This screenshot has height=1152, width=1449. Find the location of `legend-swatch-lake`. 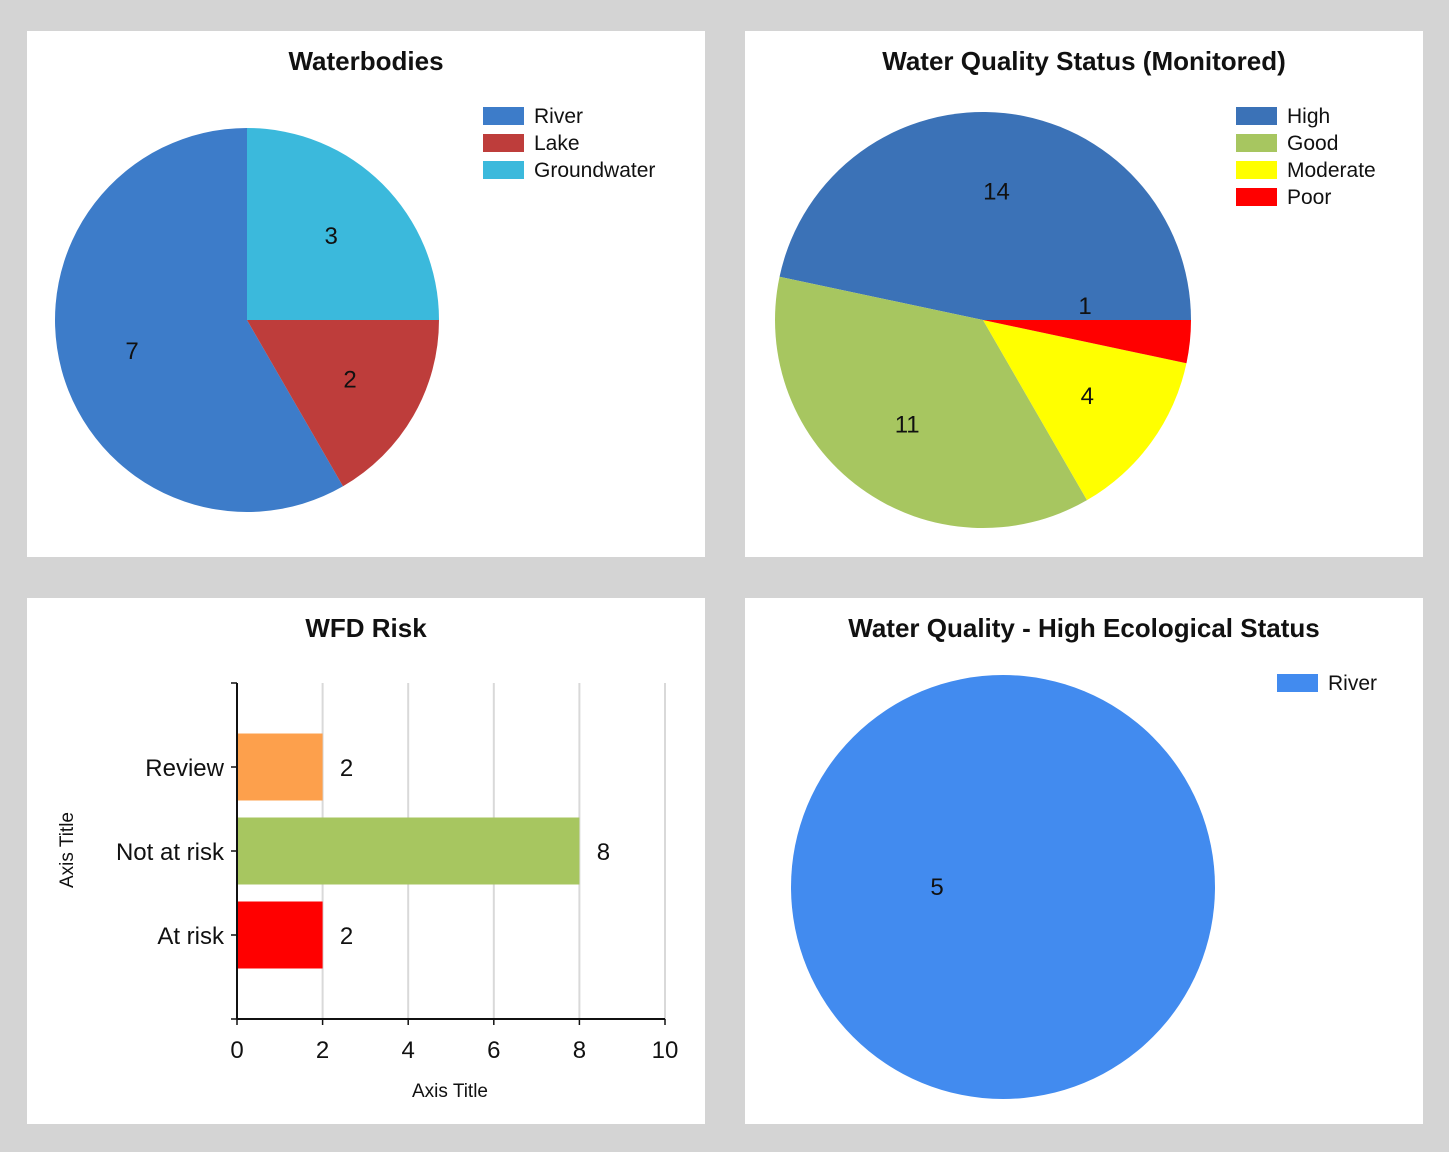

legend-swatch-lake is located at coordinates (503, 143).